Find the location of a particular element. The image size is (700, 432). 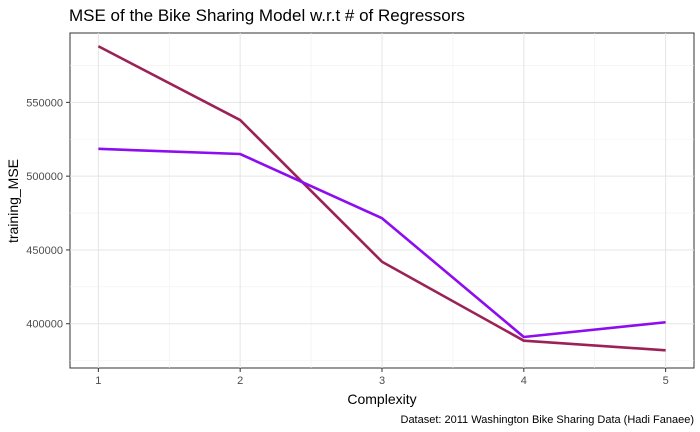

x-tick-label: 3 is located at coordinates (382, 381).